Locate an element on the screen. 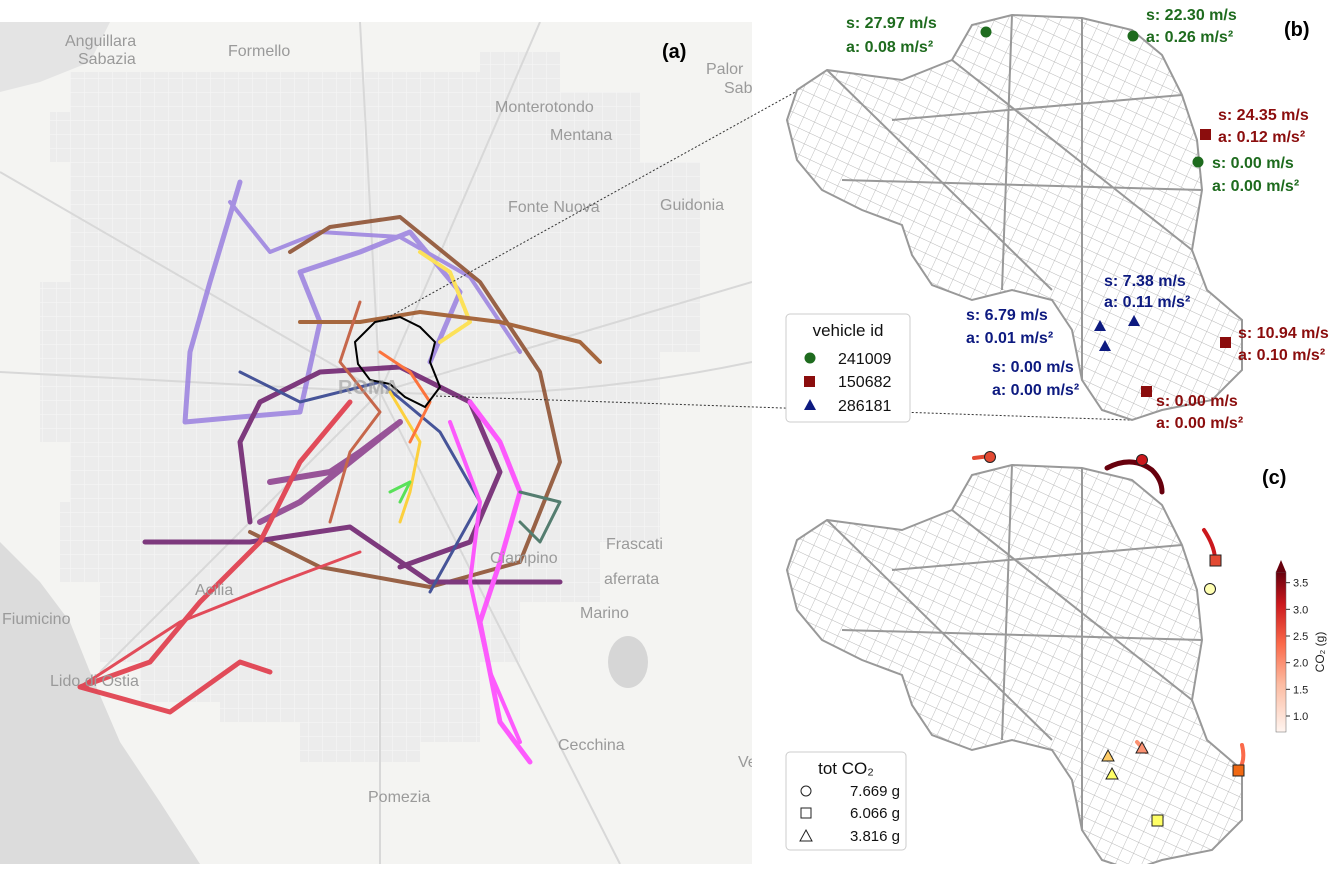 The height and width of the screenshot is (869, 1344). colorbar-label: CO₂ (g) is located at coordinates (1320, 652).